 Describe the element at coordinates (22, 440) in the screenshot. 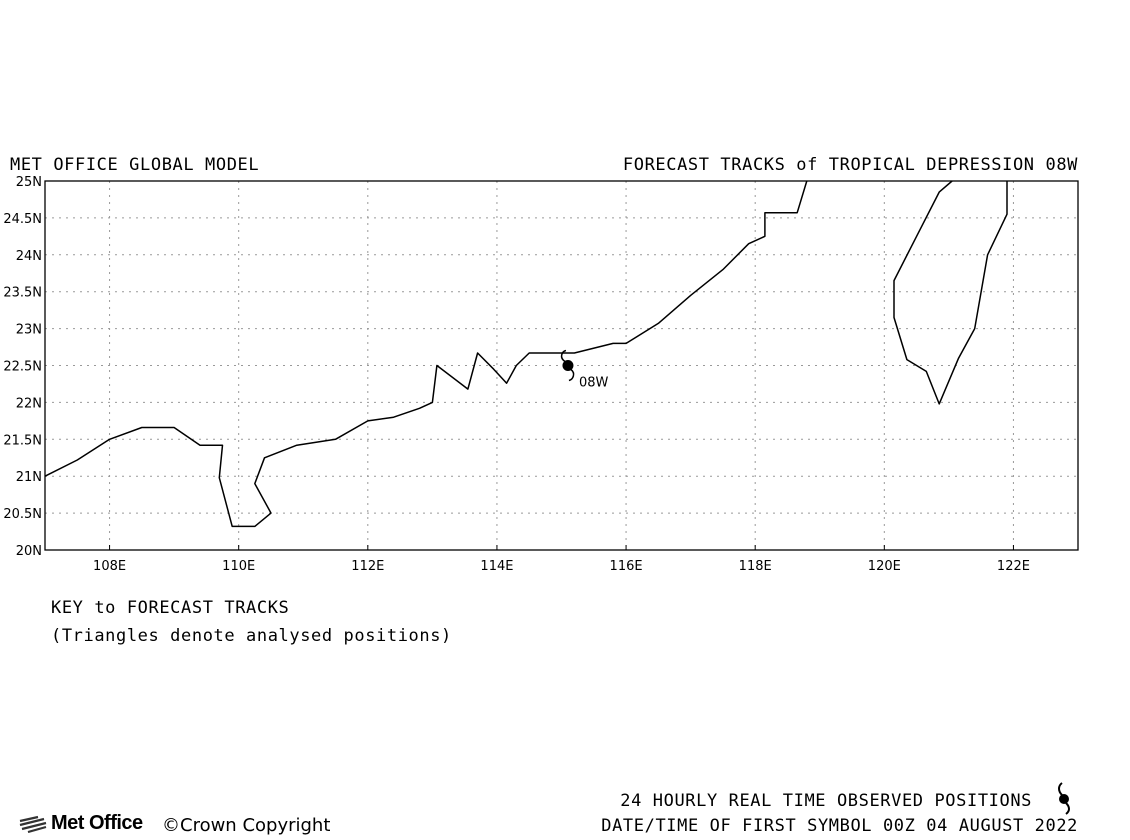

I see `lat-tick-label: 21.5N` at that location.